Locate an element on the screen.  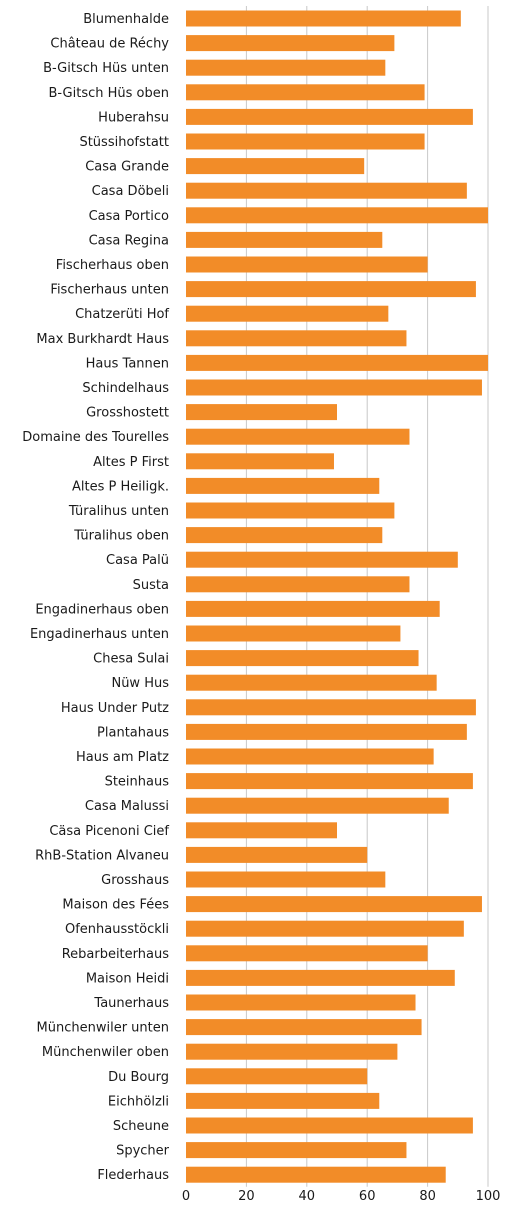
category-label: Fischerhaus oben is located at coordinates (112, 265).